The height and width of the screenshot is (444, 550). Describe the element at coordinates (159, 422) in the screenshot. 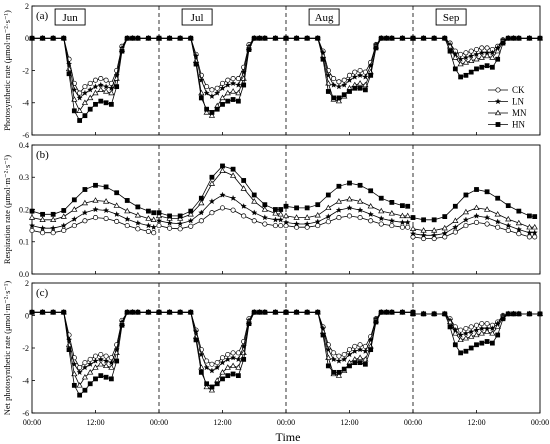

I see `x-tick-label: 00:00` at that location.